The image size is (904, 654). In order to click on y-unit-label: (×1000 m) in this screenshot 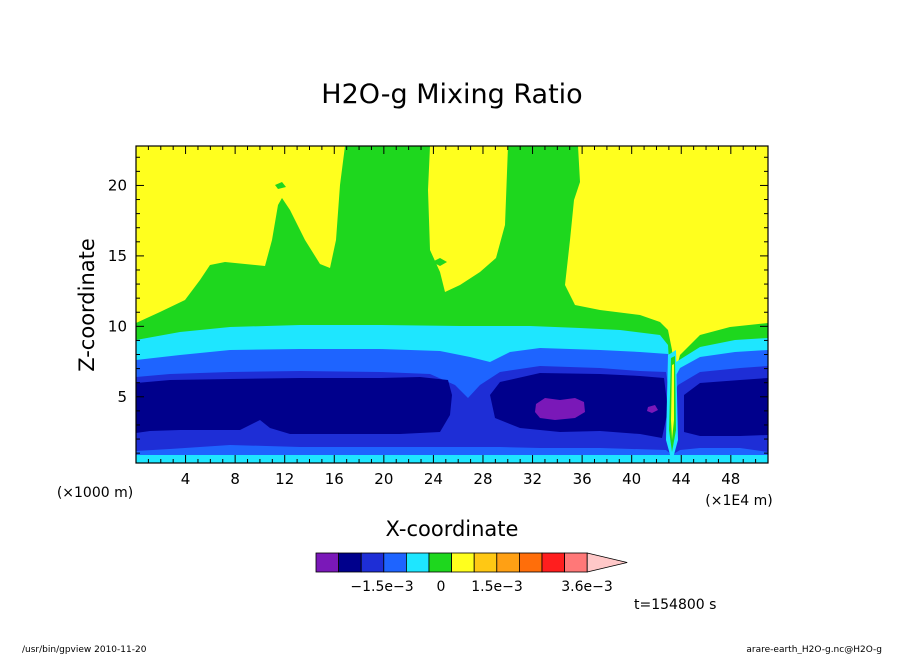, I will do `click(95, 493)`.